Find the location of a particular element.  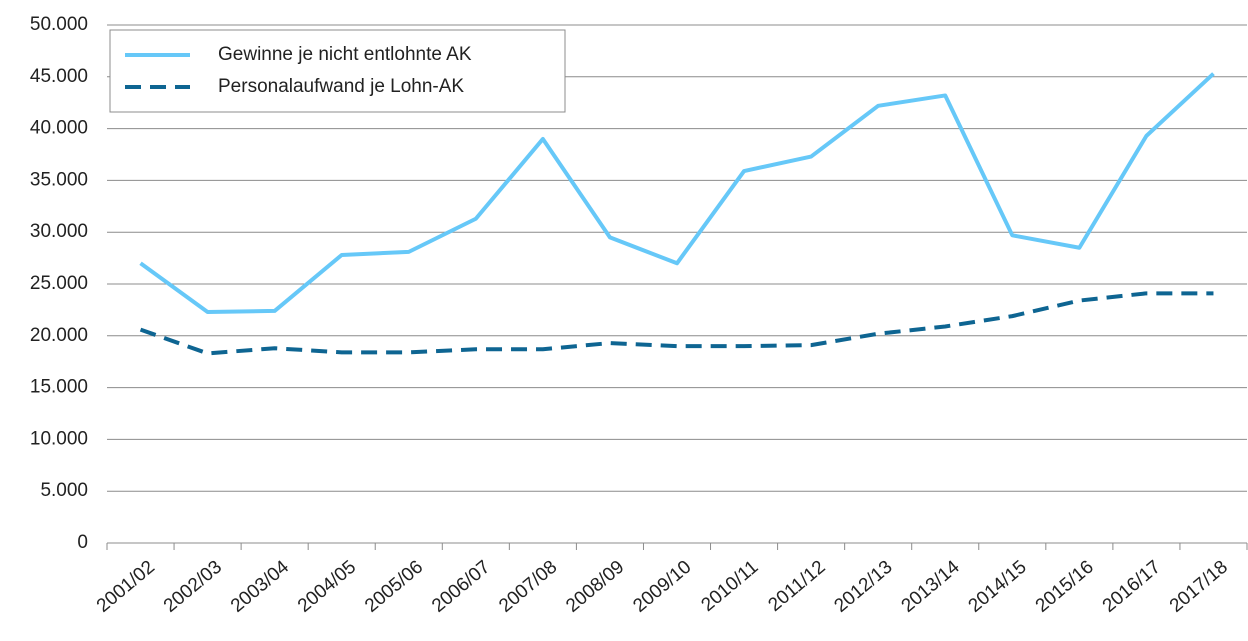

y-tick-label: 30.000 is located at coordinates (59, 231).